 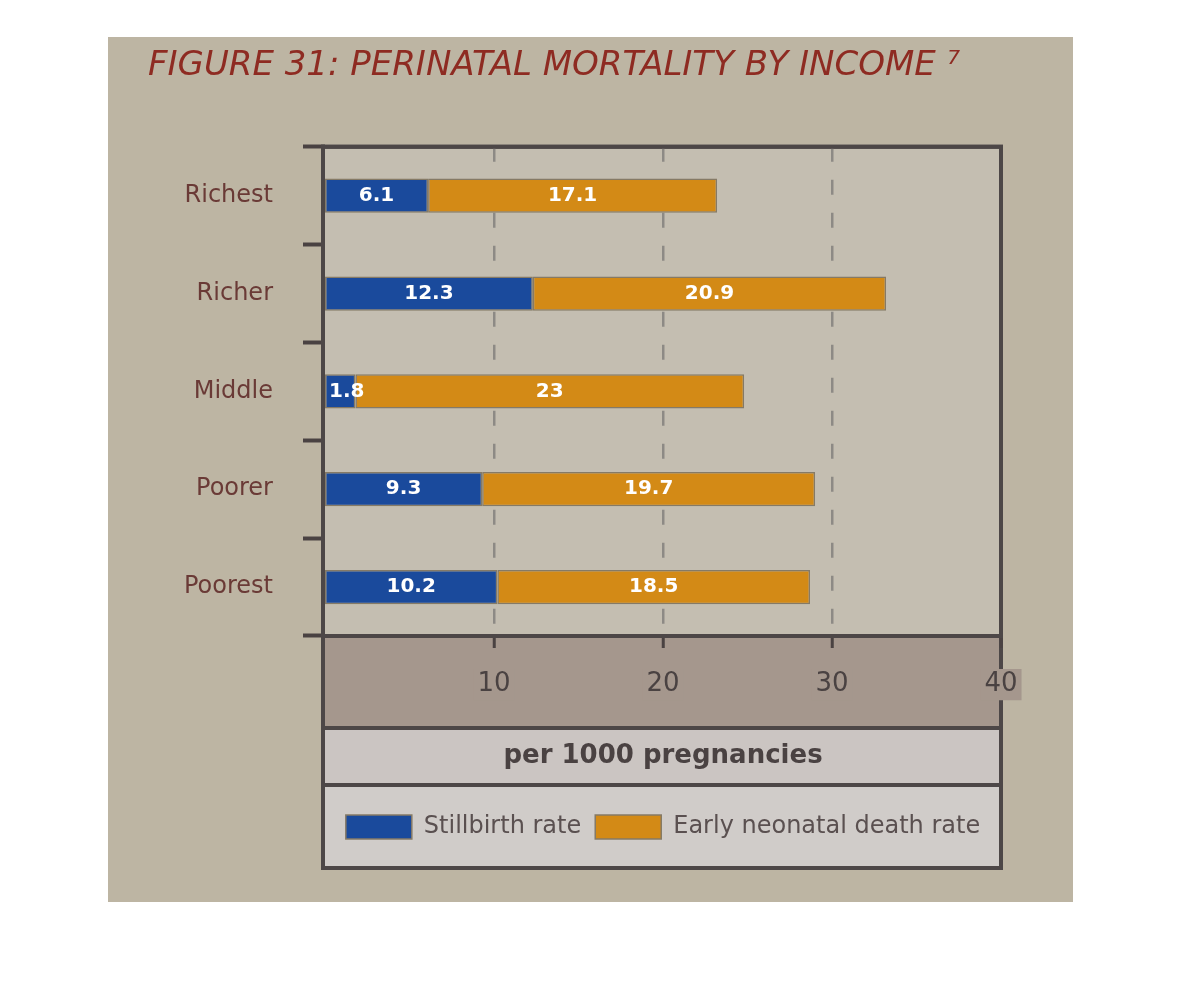 I want to click on x-tick-label: 40, so click(x=1001, y=682).